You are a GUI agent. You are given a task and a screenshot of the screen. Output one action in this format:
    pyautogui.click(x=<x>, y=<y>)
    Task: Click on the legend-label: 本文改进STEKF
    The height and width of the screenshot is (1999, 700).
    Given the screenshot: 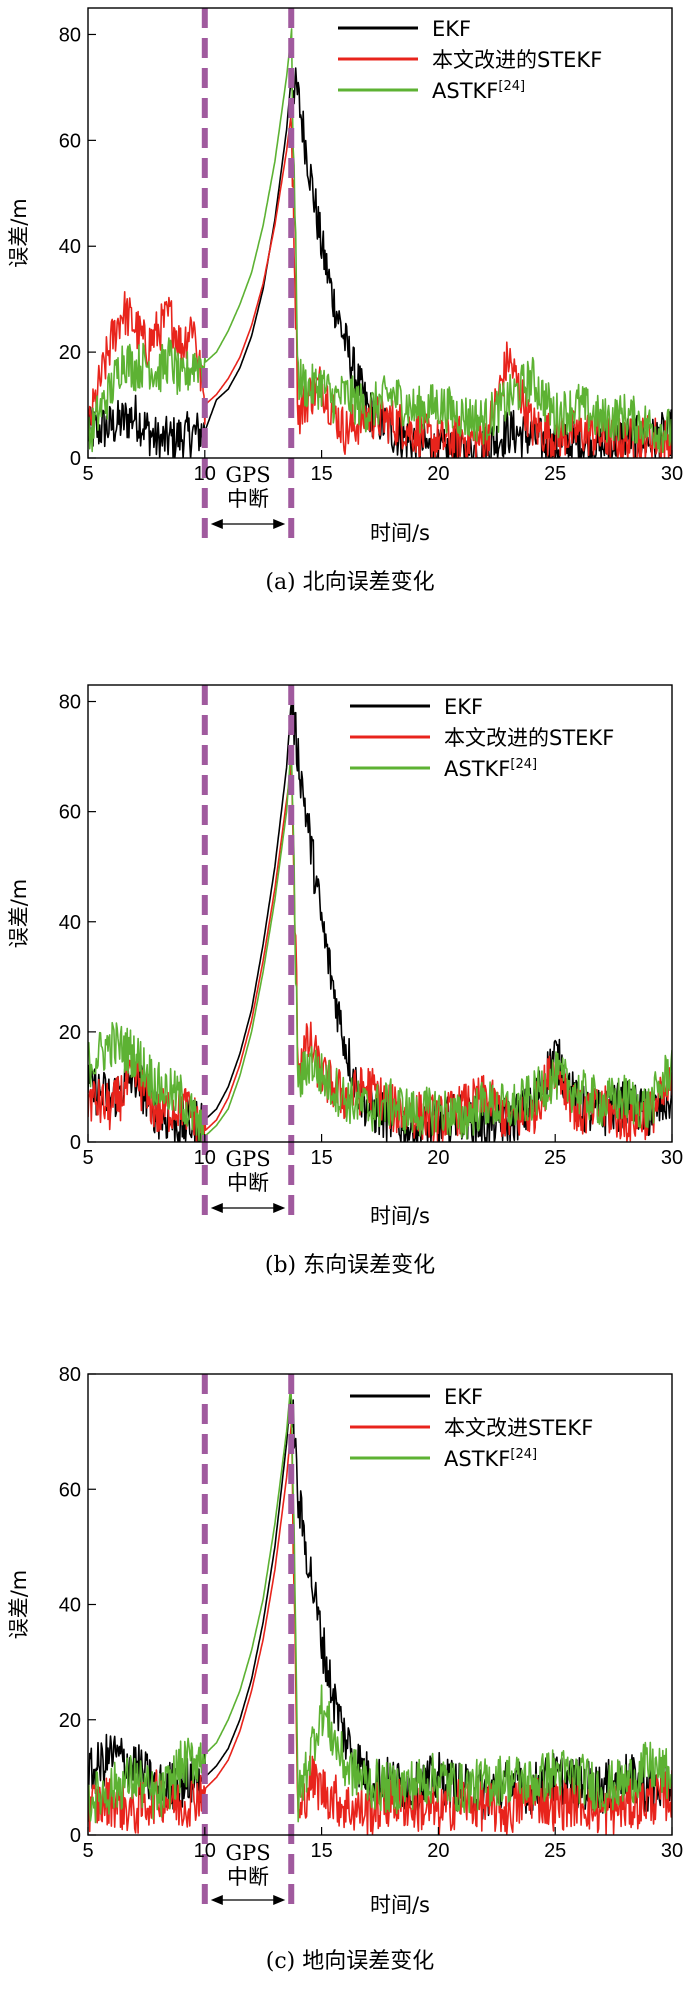 What is the action you would take?
    pyautogui.click(x=518, y=1428)
    